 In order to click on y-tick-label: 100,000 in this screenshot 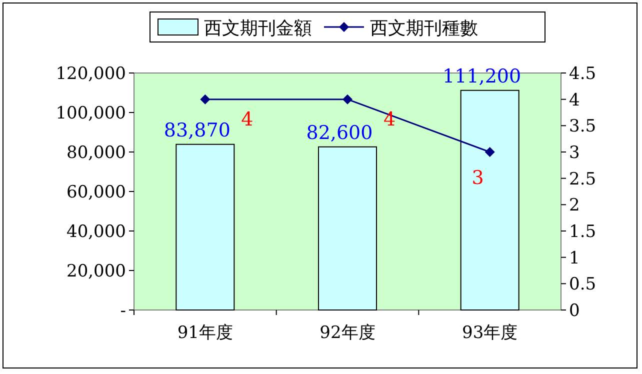, I will do `click(91, 114)`.